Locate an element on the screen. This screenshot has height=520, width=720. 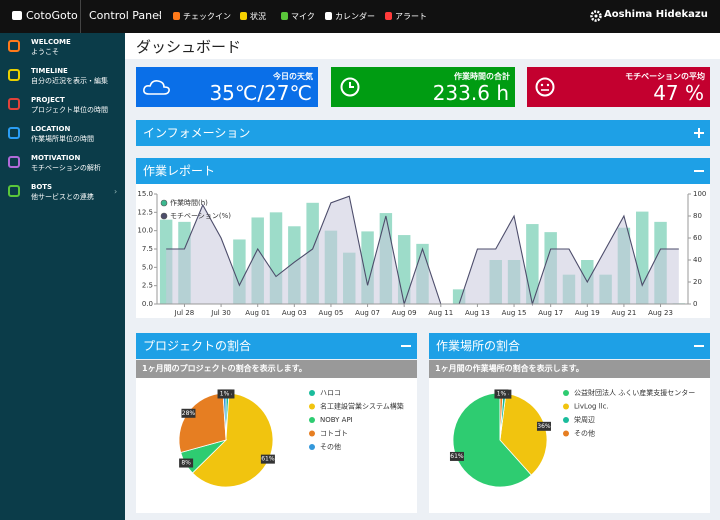
legend-label: LivLog llc. is located at coordinates (591, 407).